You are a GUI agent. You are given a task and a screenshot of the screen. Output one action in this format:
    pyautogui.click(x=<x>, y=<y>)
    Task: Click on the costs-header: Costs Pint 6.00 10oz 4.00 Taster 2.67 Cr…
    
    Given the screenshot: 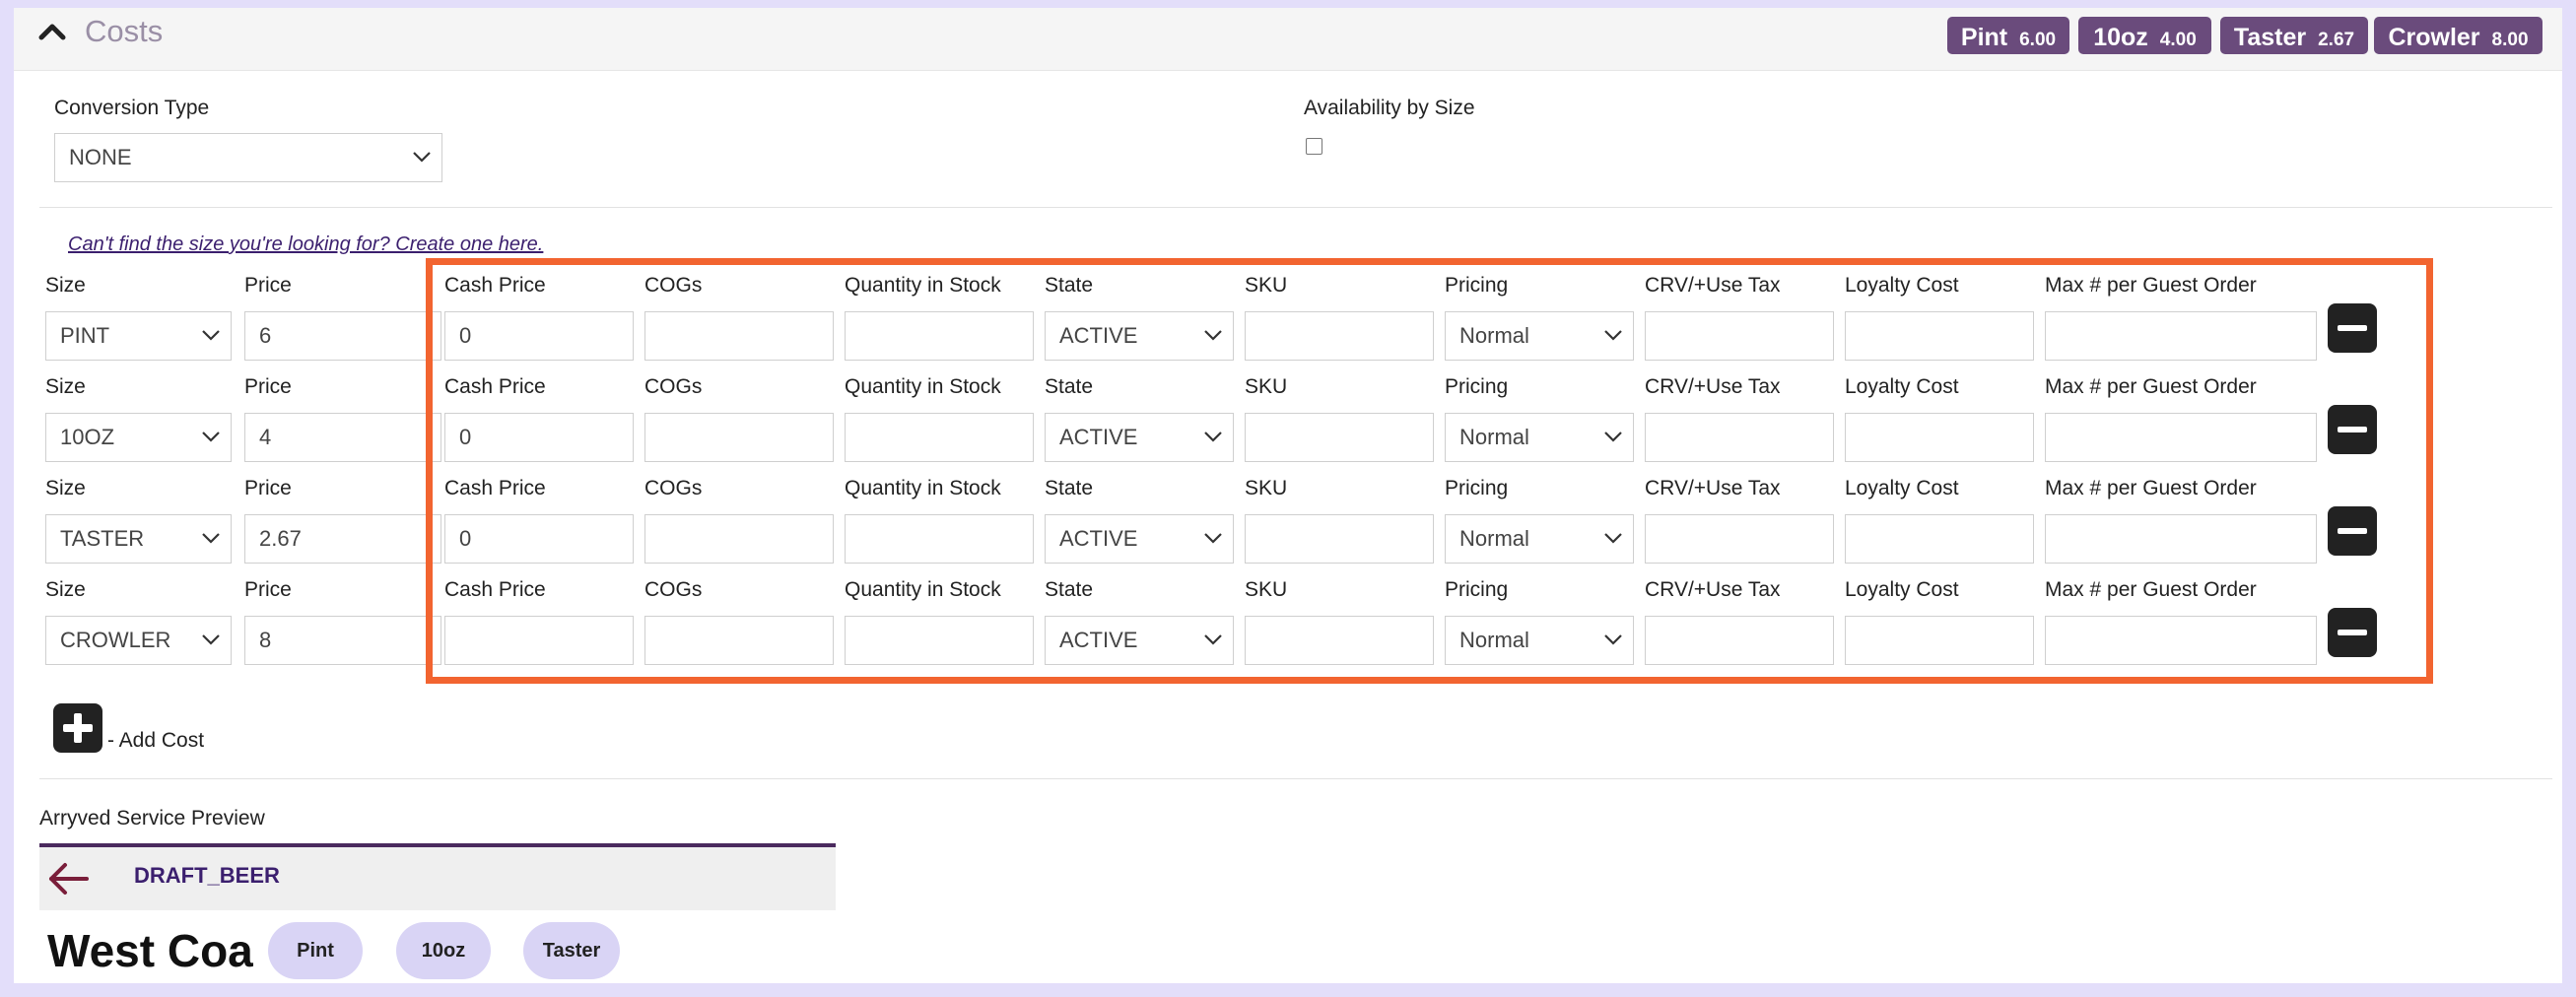 What is the action you would take?
    pyautogui.click(x=1288, y=39)
    